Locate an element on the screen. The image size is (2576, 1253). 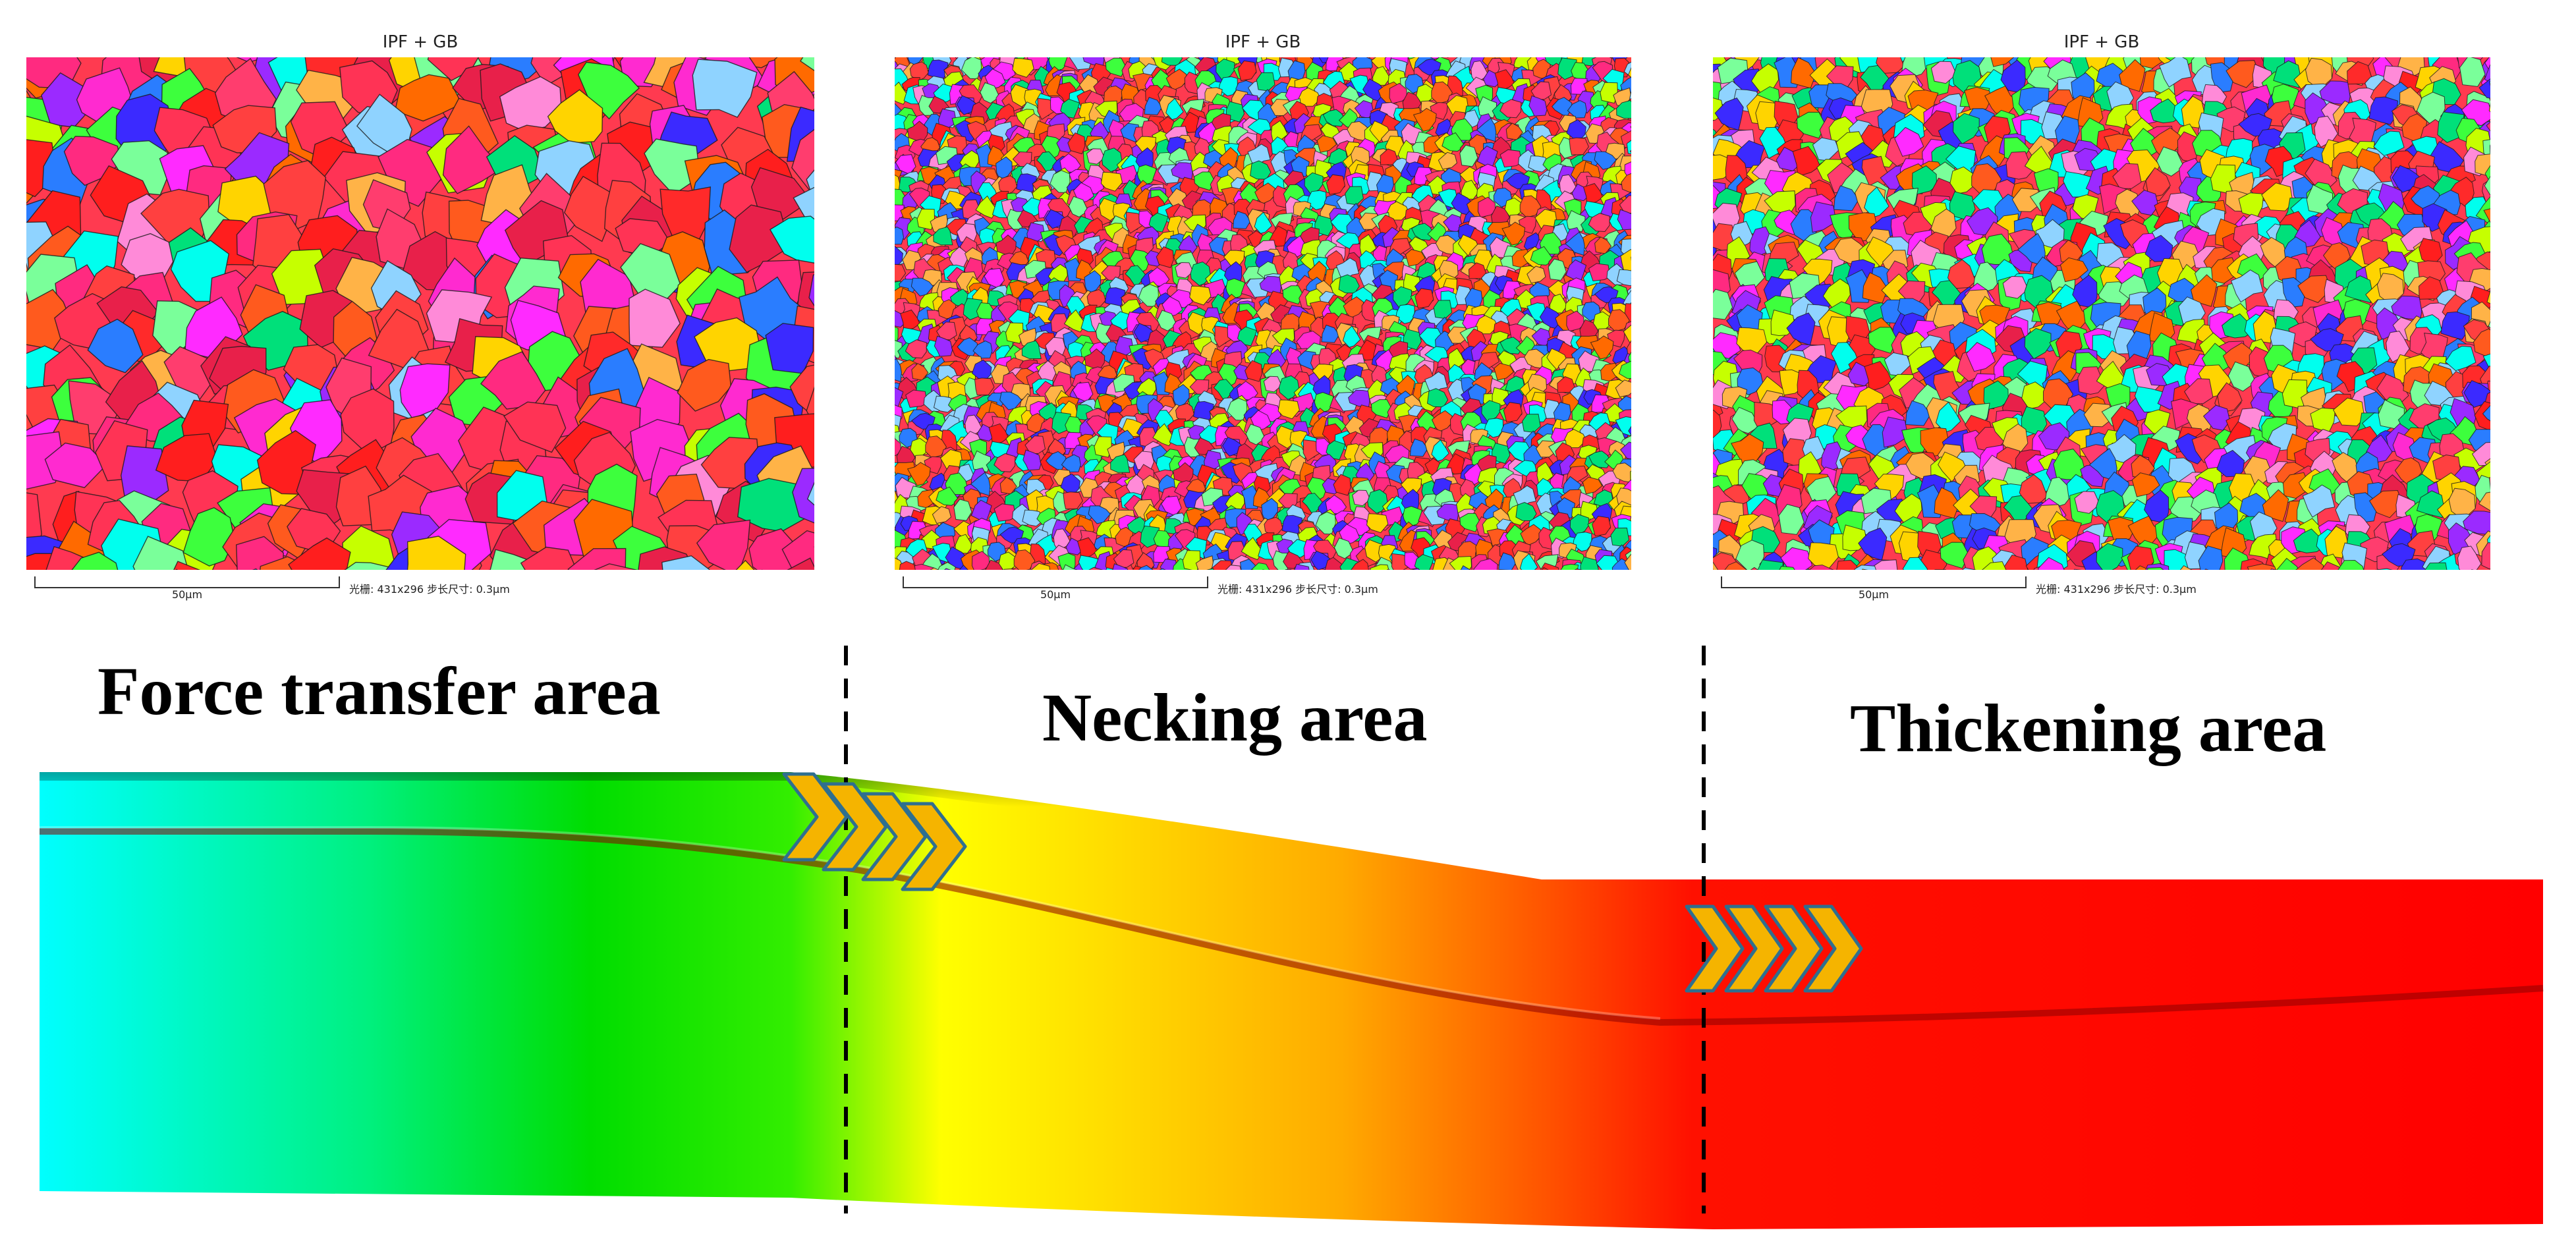
ebsd-map-panel-2: IPF + GB 50μm 光栅: 431x296 步长尺寸: 0.3μm is located at coordinates (1263, 315).